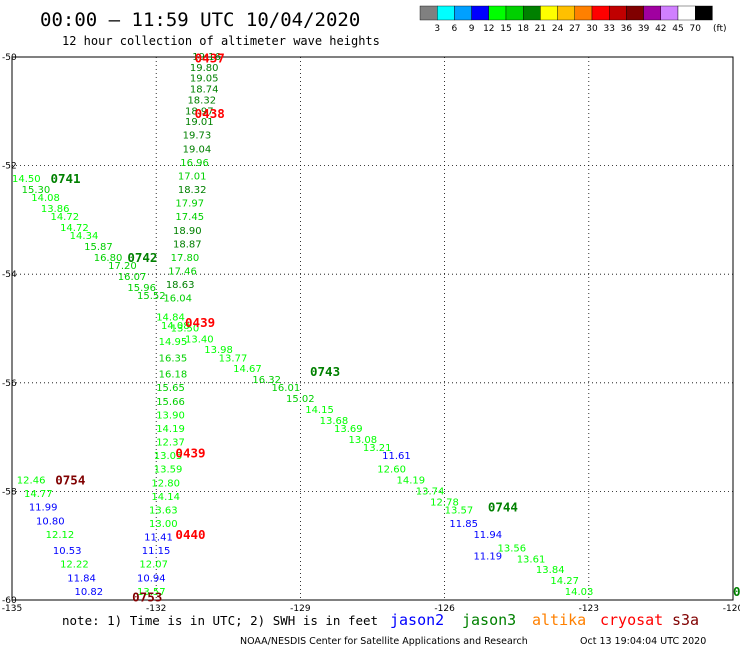 This screenshot has height=650, width=740. I want to click on wave-height-point: 16.96, so click(194, 163).